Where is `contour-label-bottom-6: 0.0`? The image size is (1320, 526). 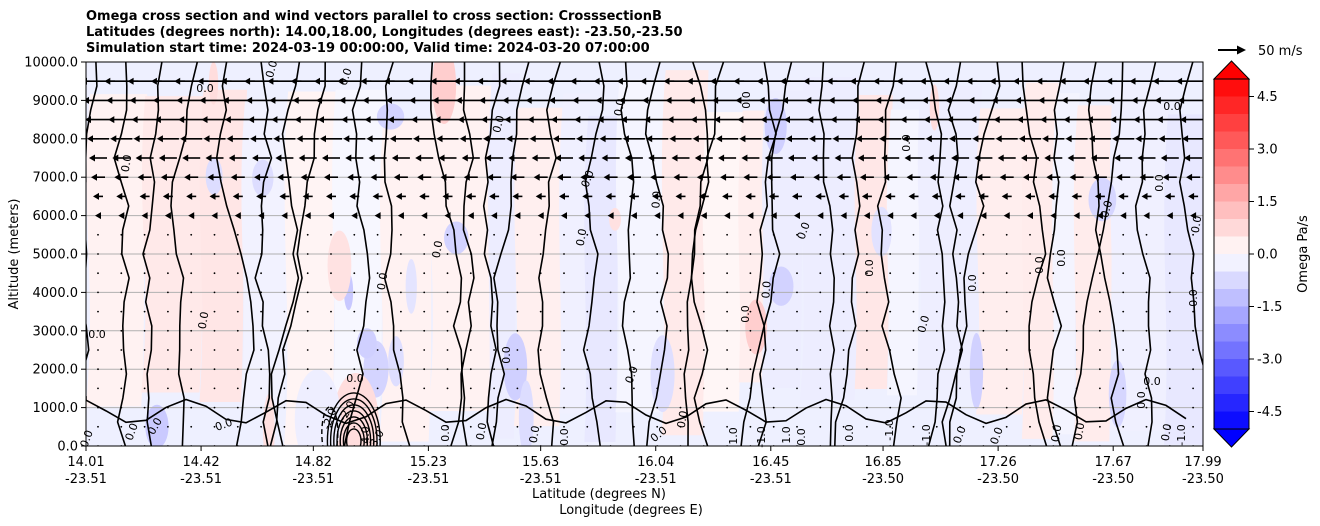 contour-label-bottom-6: 0.0 is located at coordinates (535, 434).